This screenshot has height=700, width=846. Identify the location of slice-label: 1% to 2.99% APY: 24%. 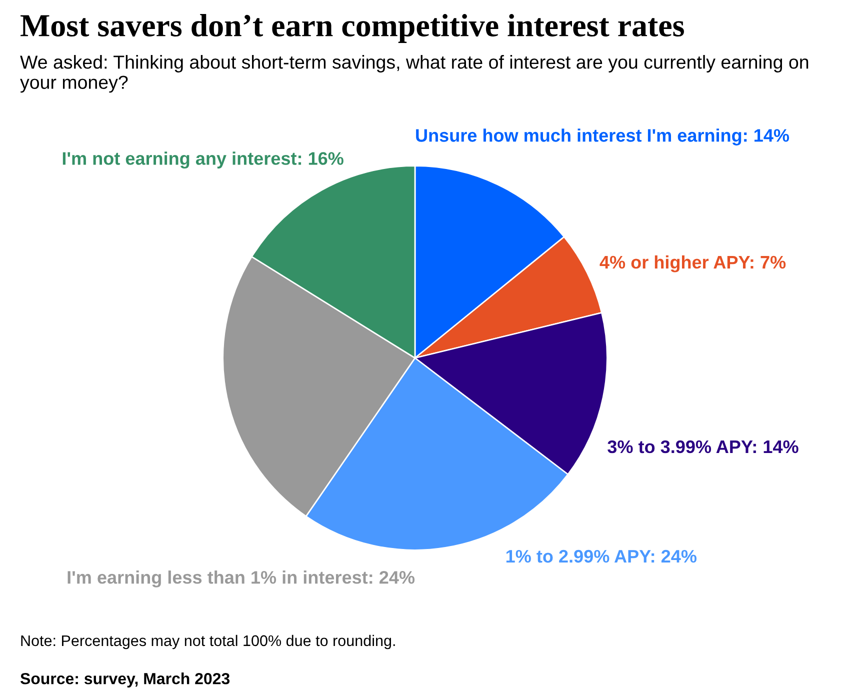
(601, 556).